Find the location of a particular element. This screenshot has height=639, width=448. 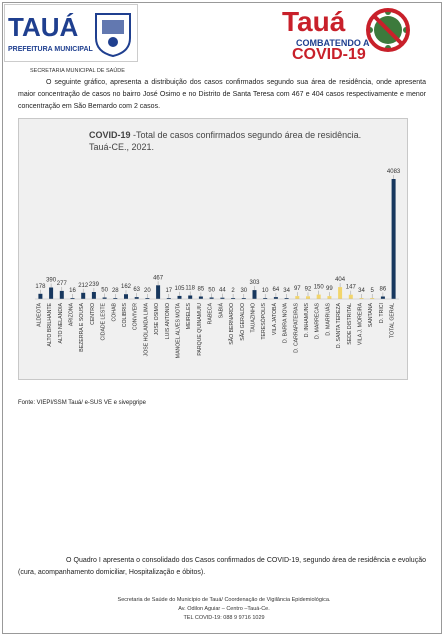

logo-left-word: TAUÁ is located at coordinates (43, 27).